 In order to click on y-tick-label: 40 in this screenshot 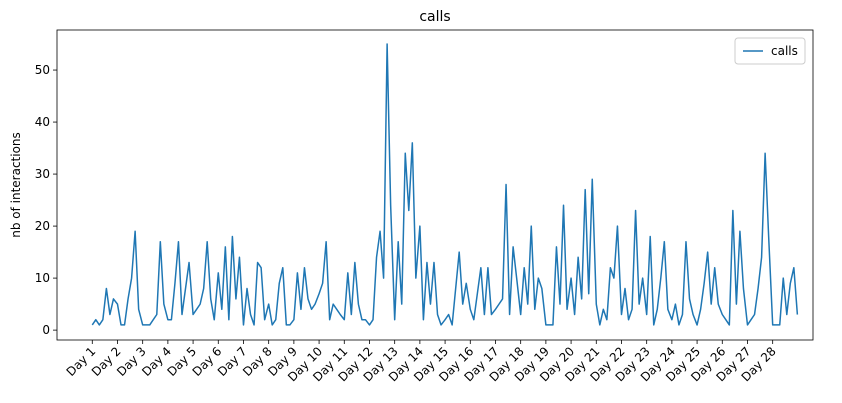, I will do `click(42, 122)`.